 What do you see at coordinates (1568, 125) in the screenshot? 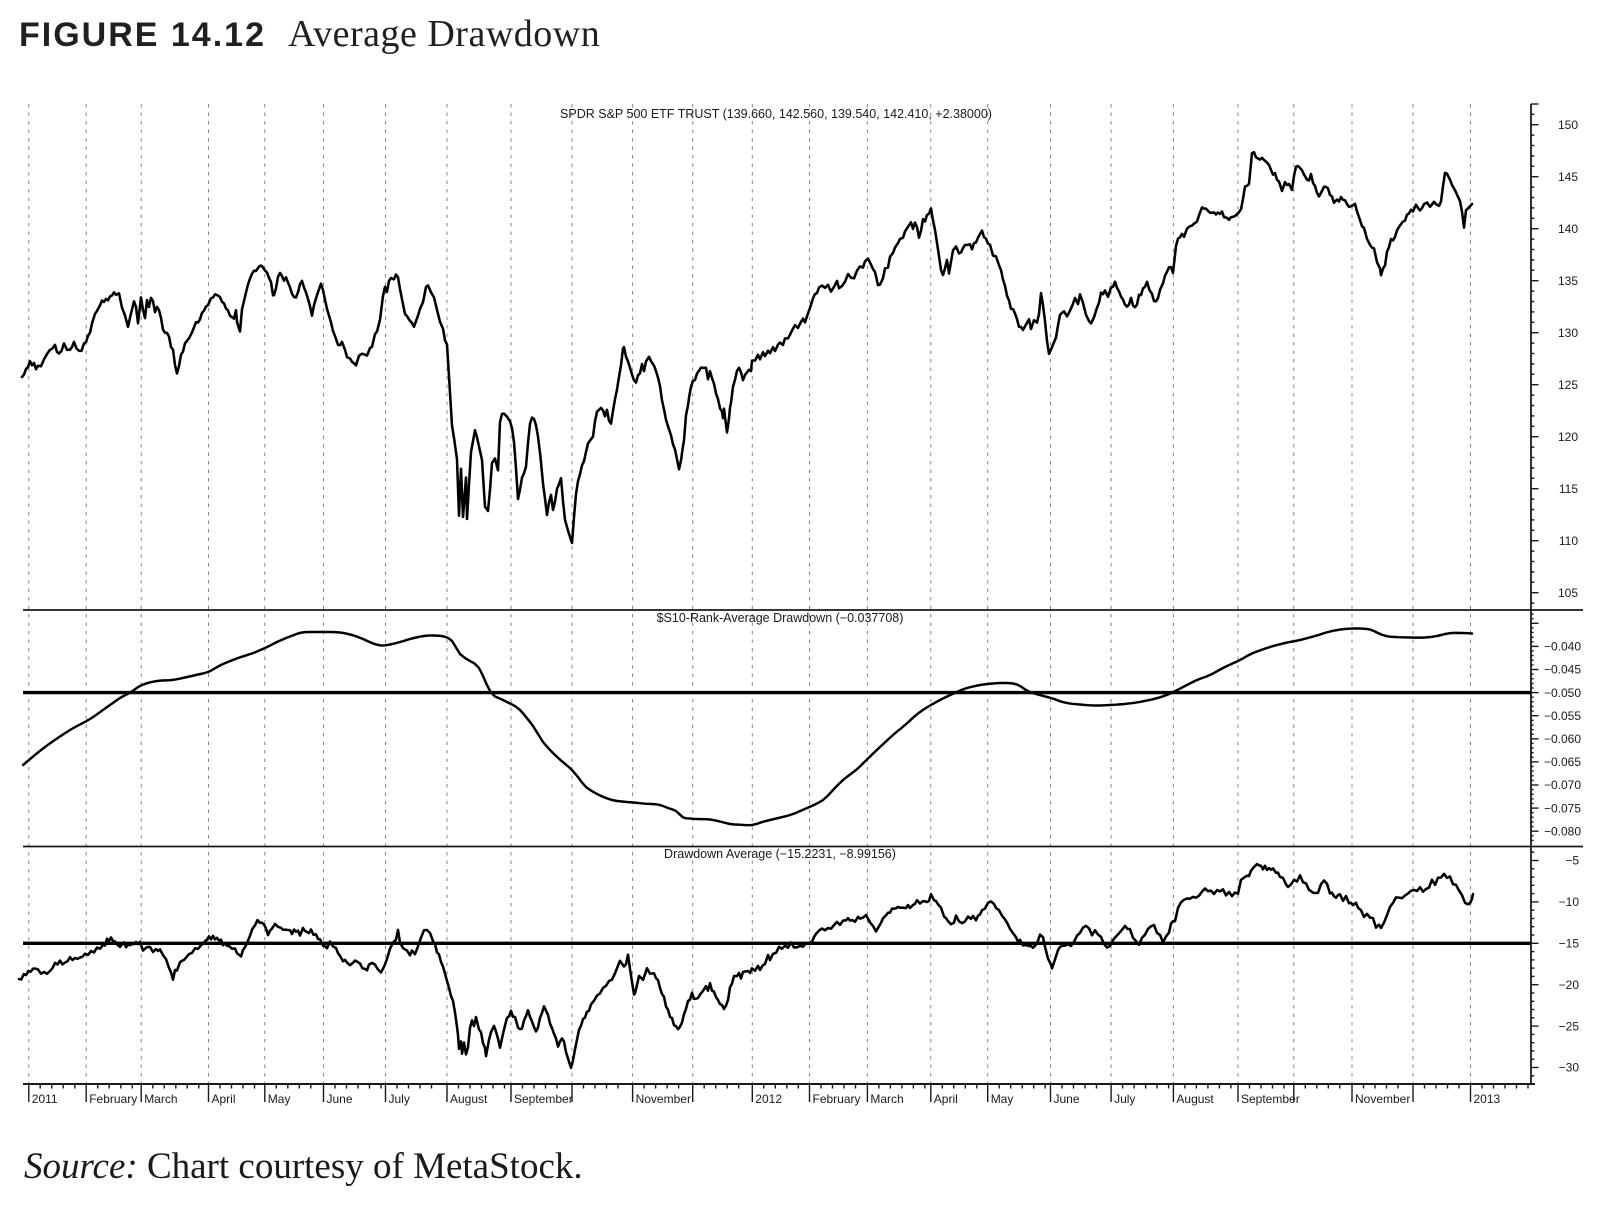
I see `svg-text: 150` at bounding box center [1568, 125].